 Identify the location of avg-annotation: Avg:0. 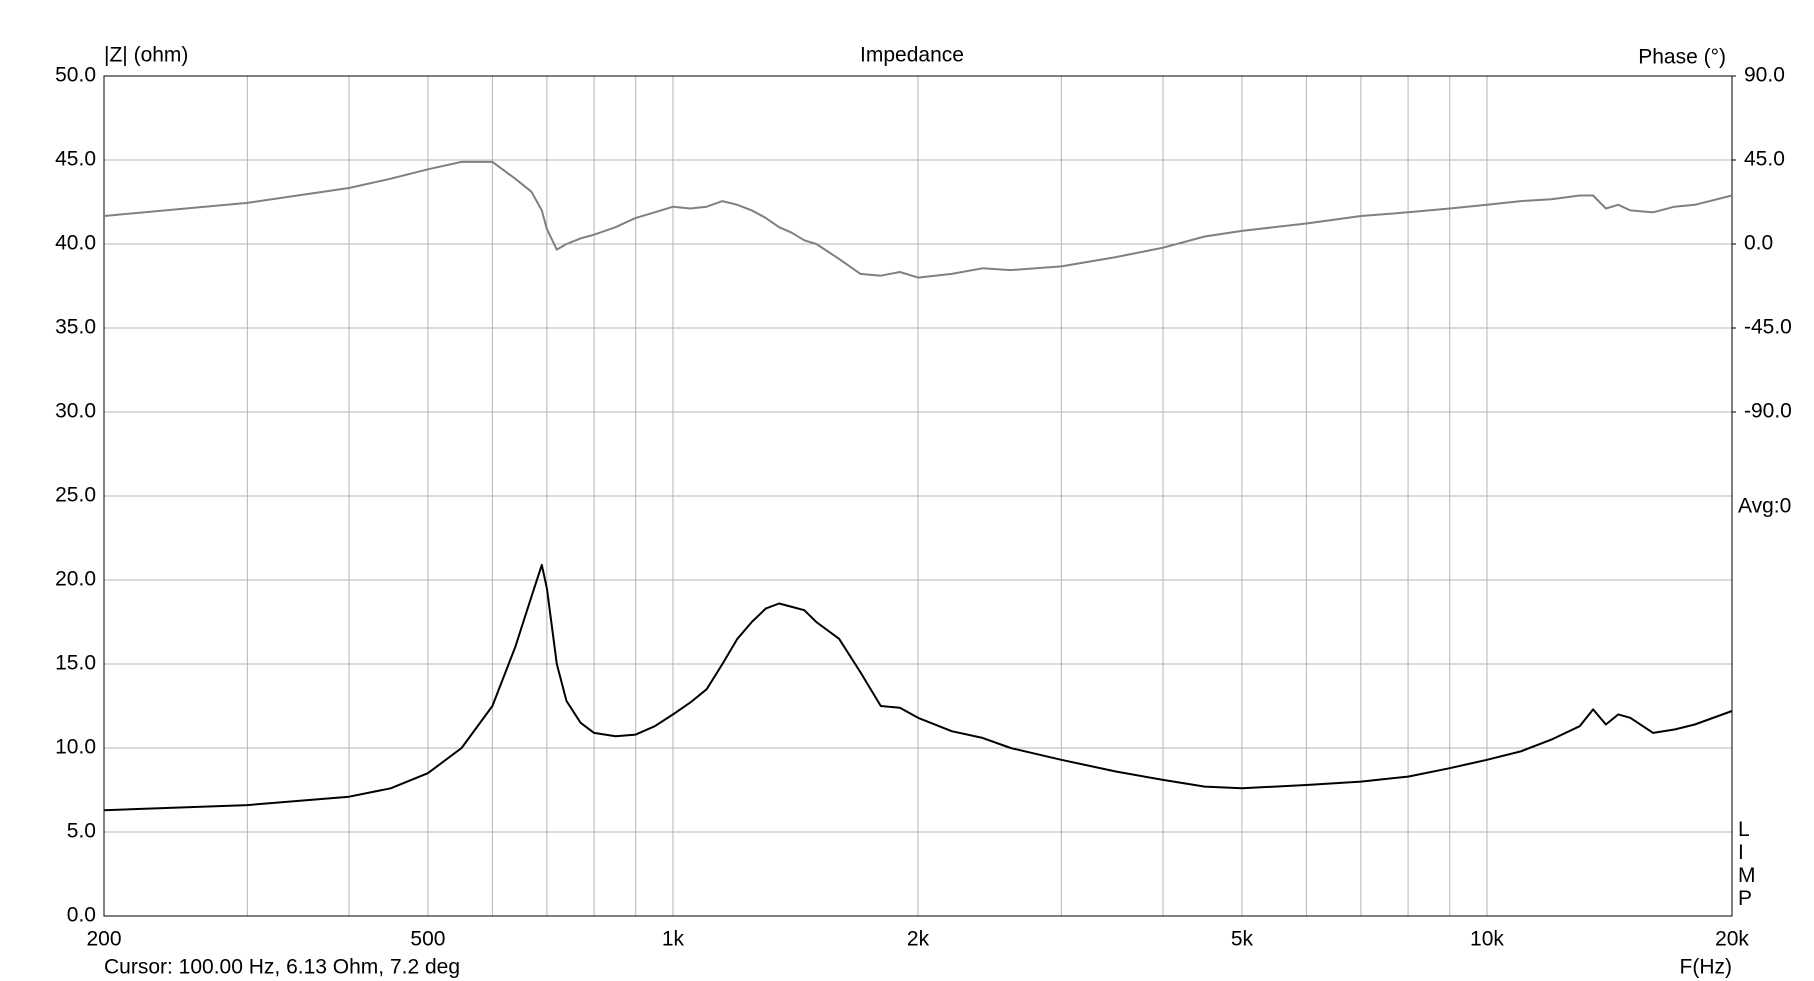
(1764, 506).